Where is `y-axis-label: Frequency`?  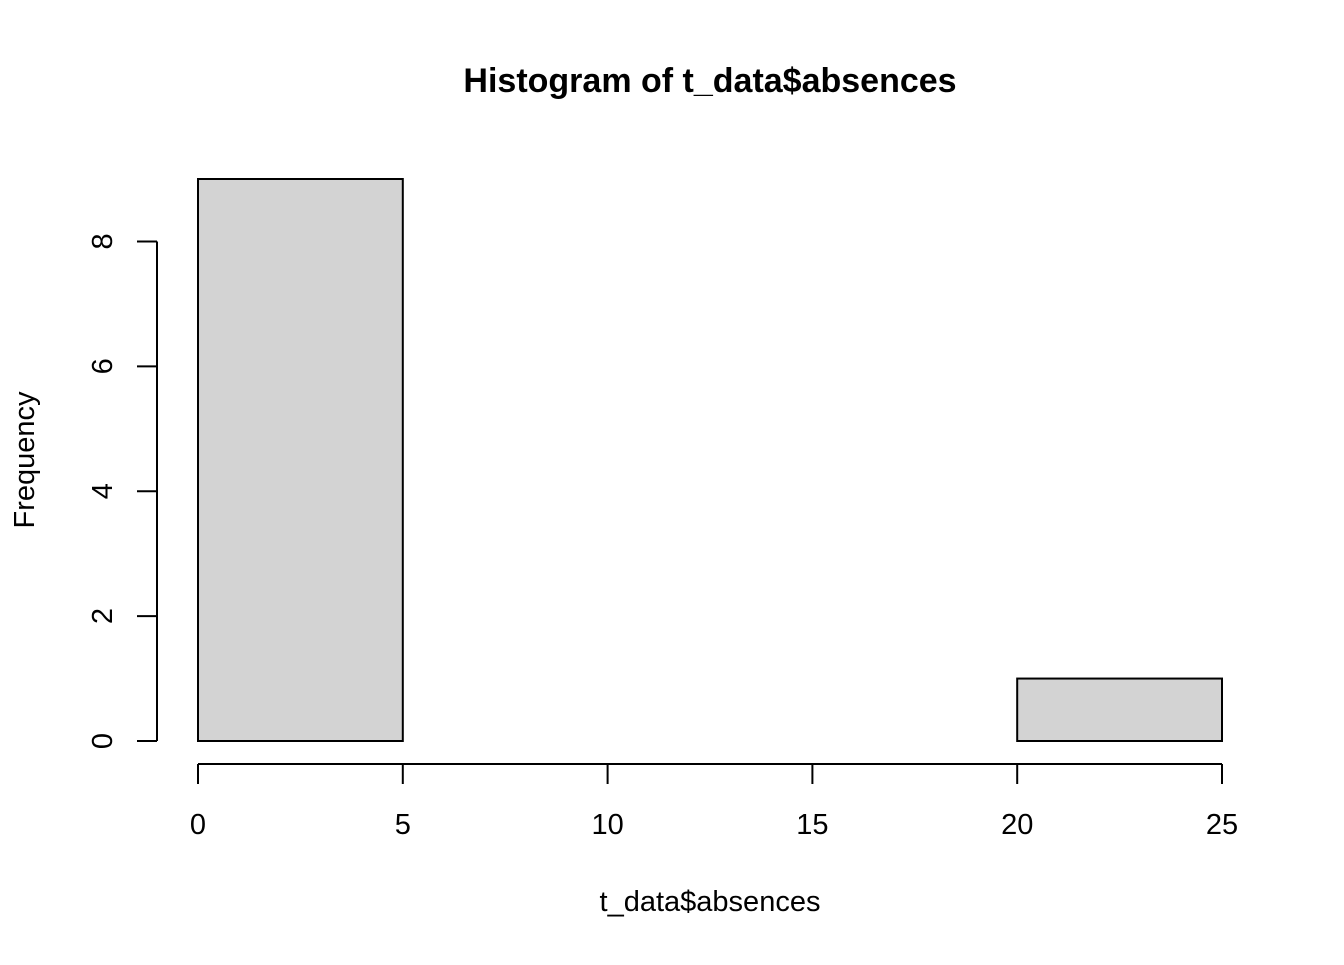
y-axis-label: Frequency is located at coordinates (25, 460).